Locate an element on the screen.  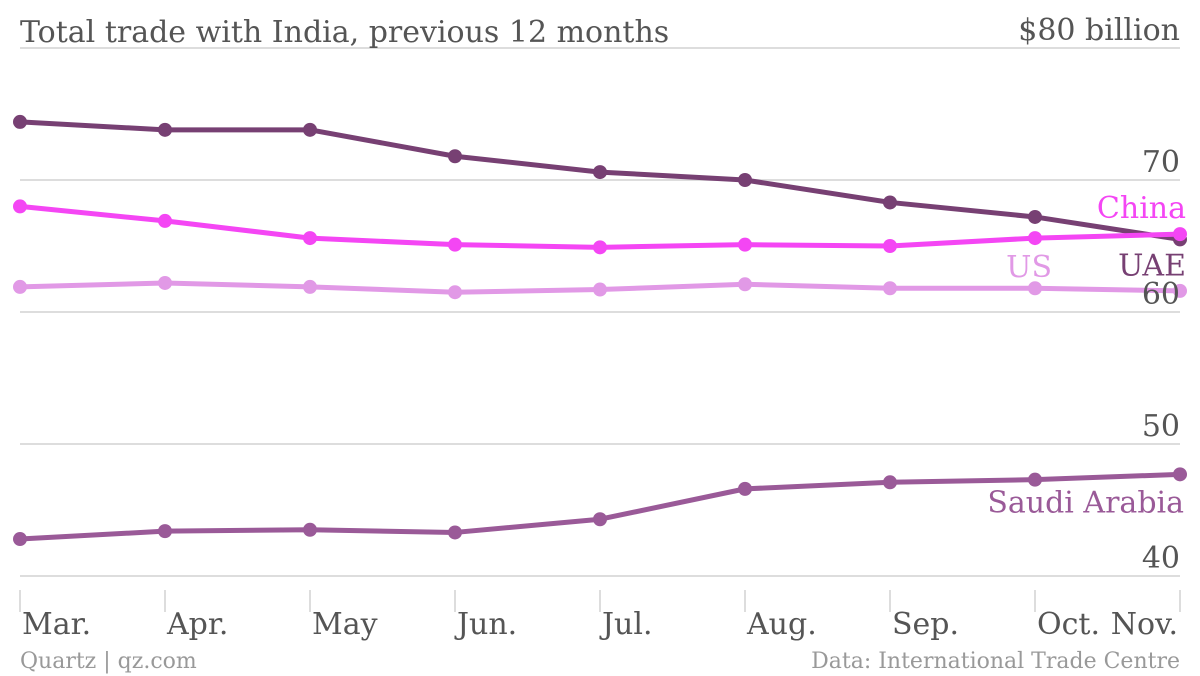
y-tick-labels: $80 billion 70 60 50 40 is located at coordinates (1099, 294).